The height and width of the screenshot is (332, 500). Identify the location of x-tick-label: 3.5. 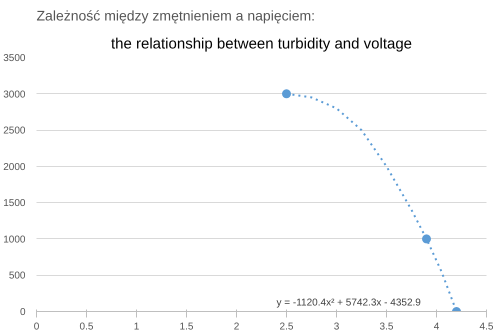
(387, 327).